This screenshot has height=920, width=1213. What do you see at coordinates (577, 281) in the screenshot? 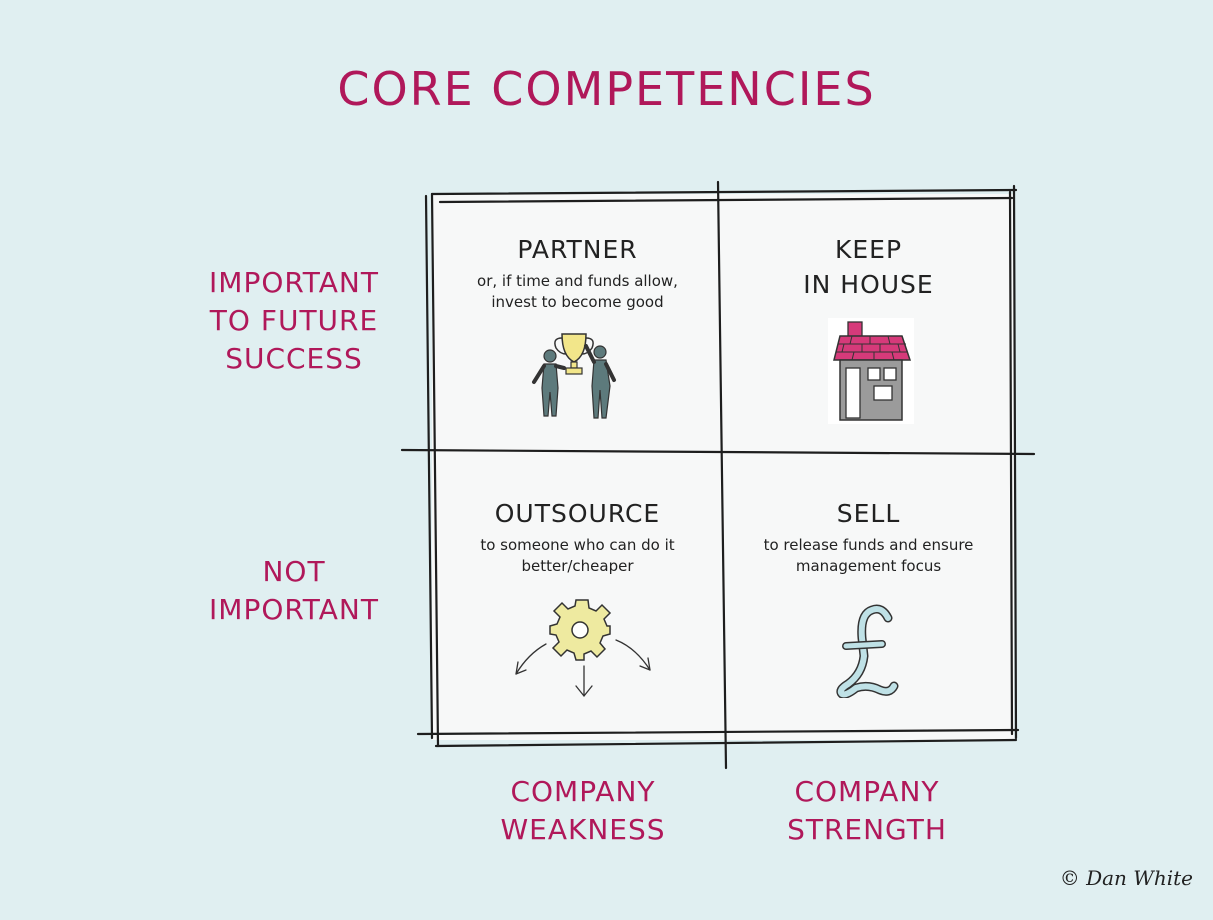
I see `quadrant-description: or, if time and funds allow,` at bounding box center [577, 281].